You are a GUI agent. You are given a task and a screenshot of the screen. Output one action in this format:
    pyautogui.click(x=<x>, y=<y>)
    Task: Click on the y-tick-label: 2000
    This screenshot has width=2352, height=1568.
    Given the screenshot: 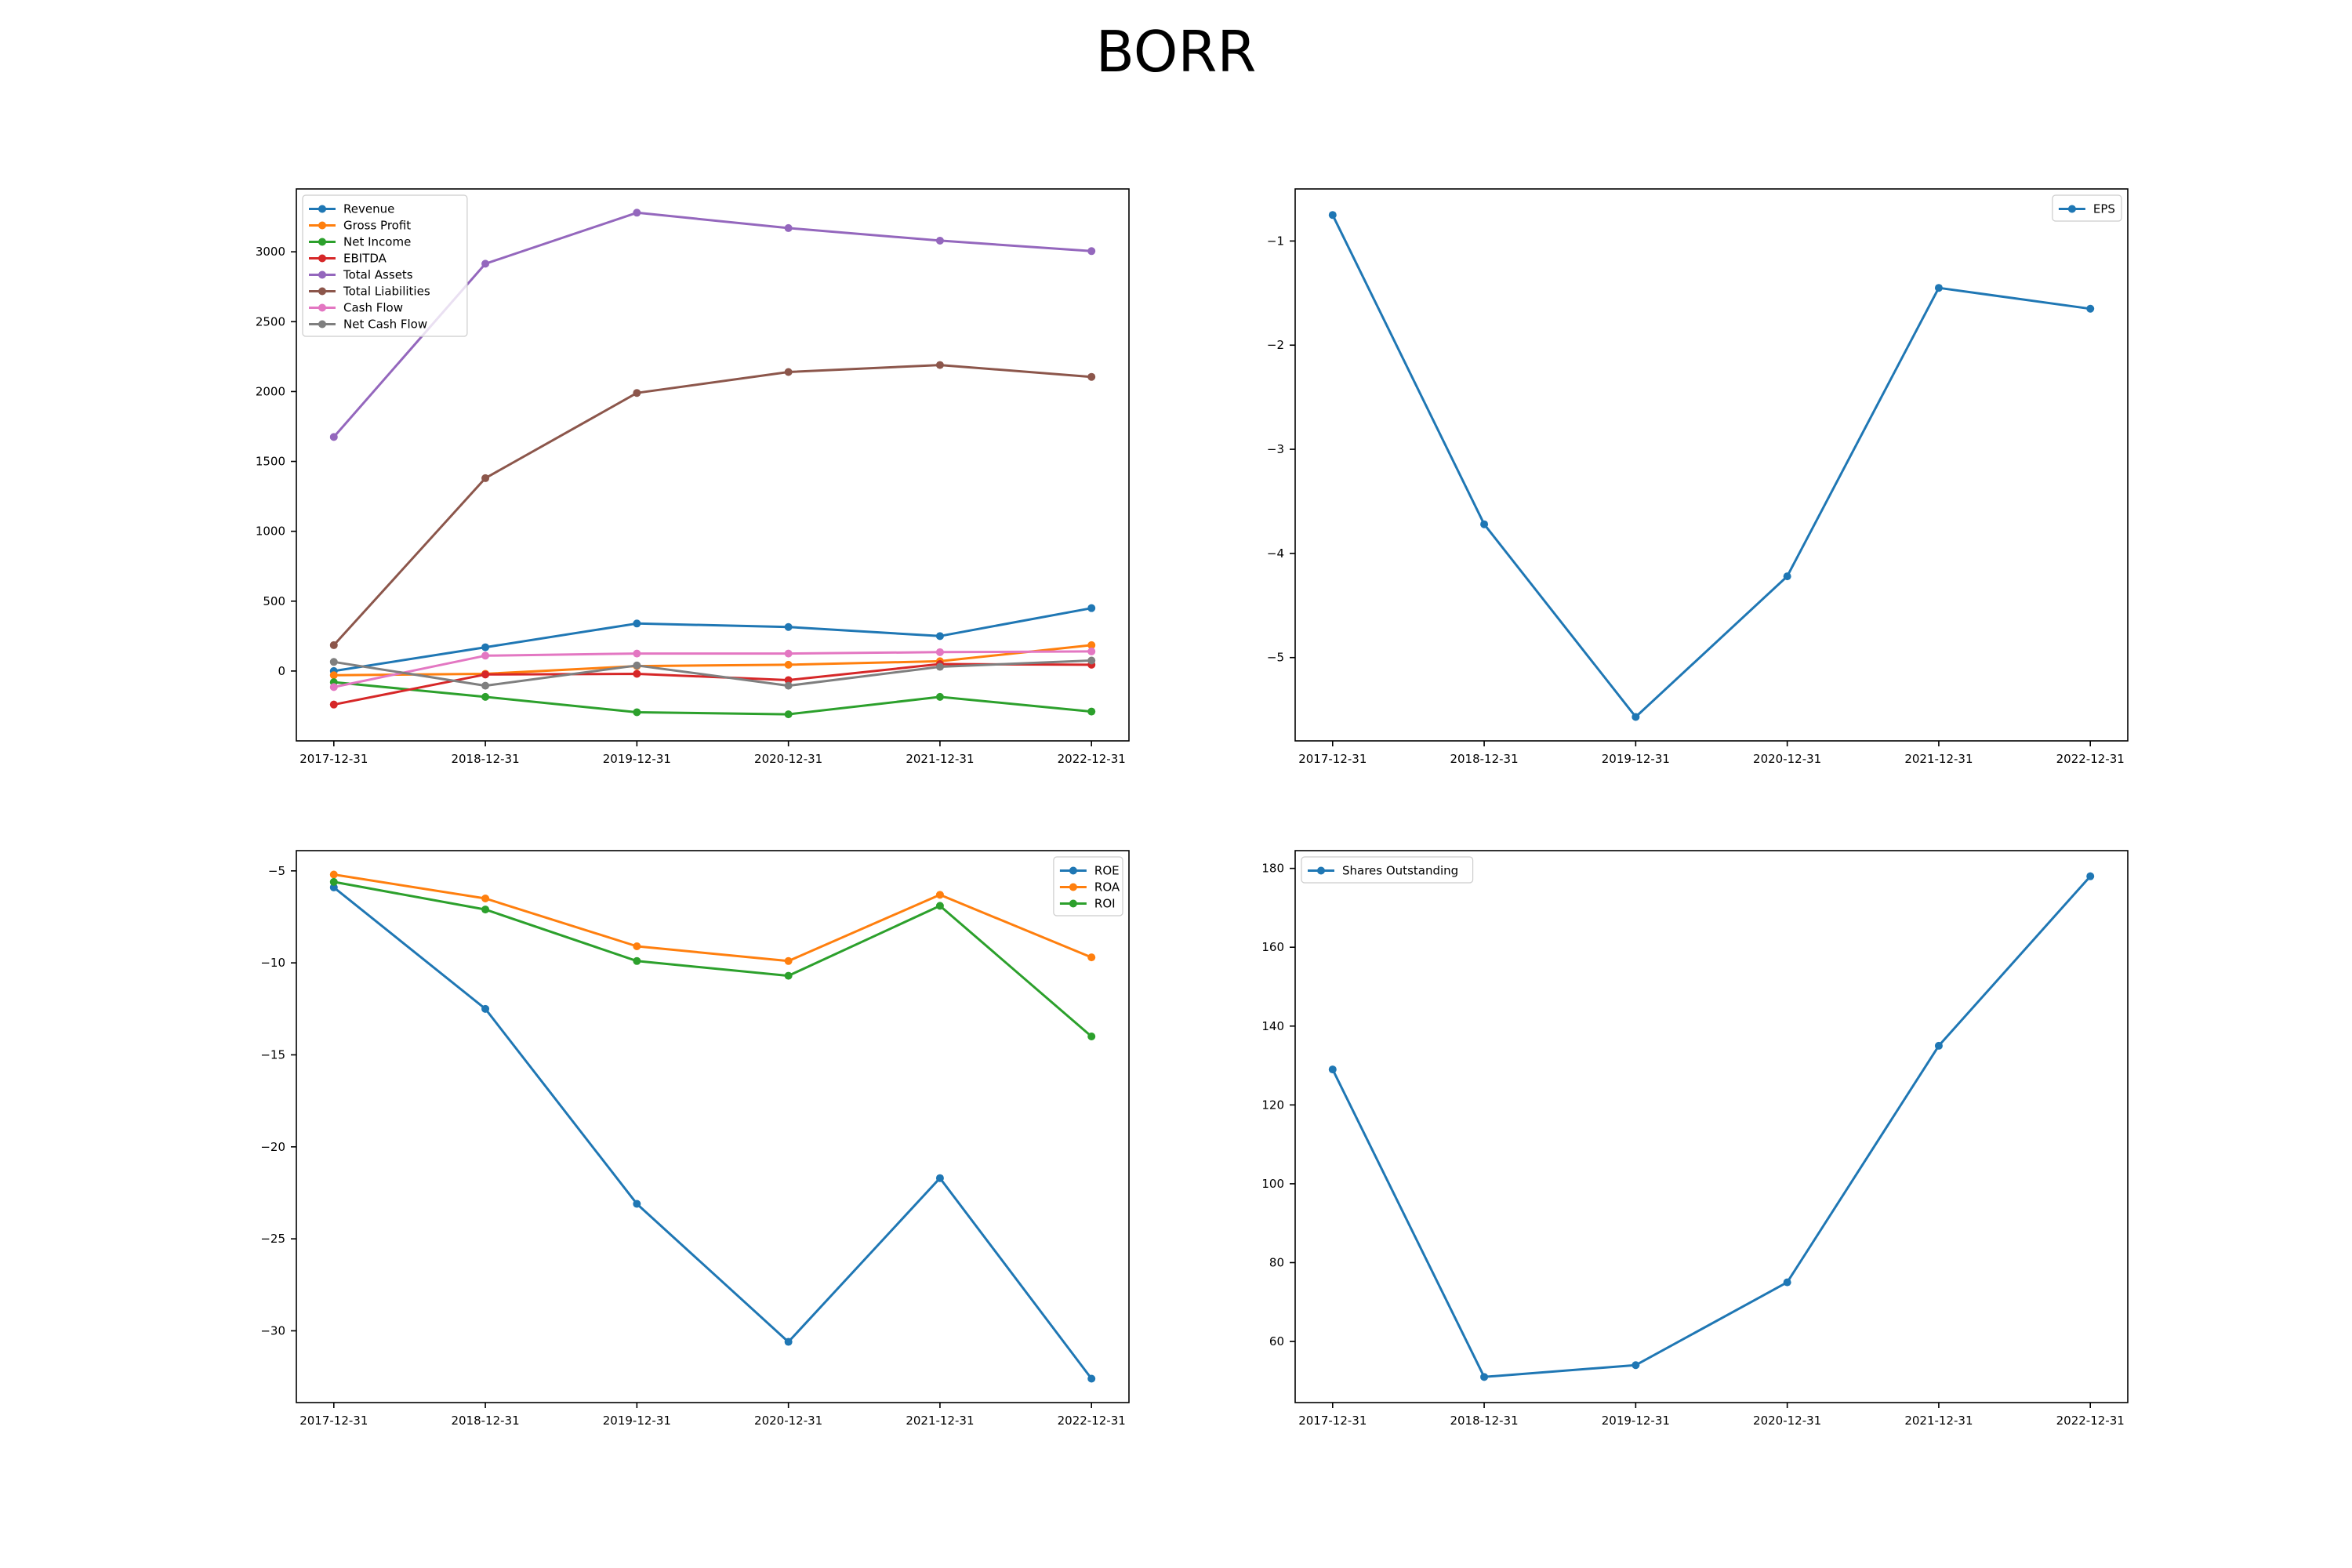 What is the action you would take?
    pyautogui.click(x=270, y=391)
    